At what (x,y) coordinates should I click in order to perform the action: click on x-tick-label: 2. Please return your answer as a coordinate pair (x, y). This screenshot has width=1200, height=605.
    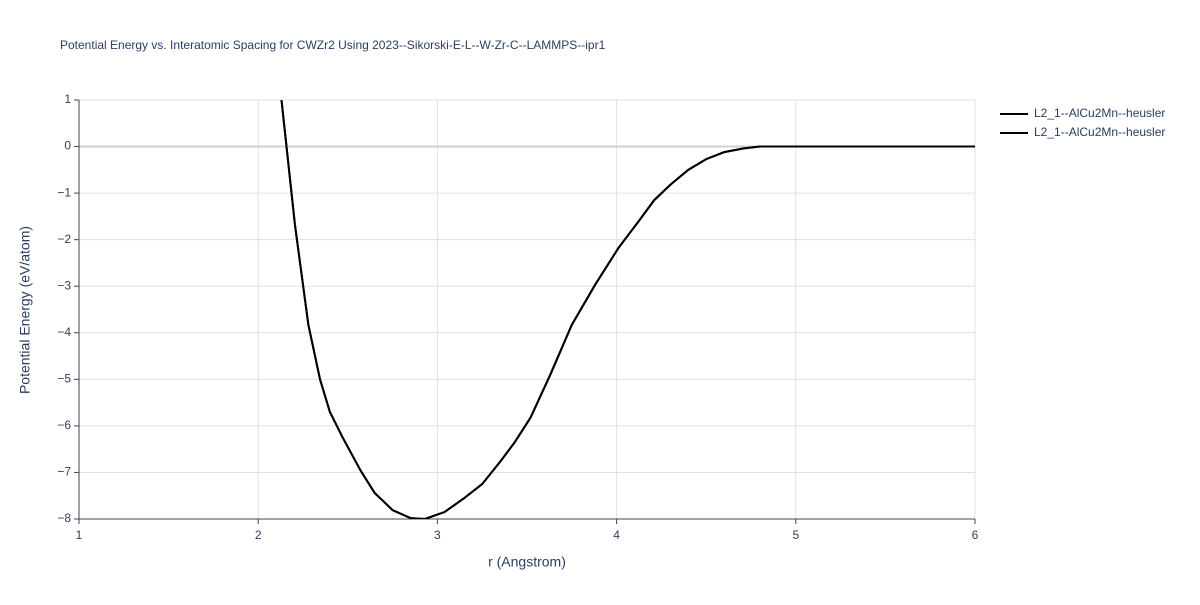
    Looking at the image, I should click on (258, 535).